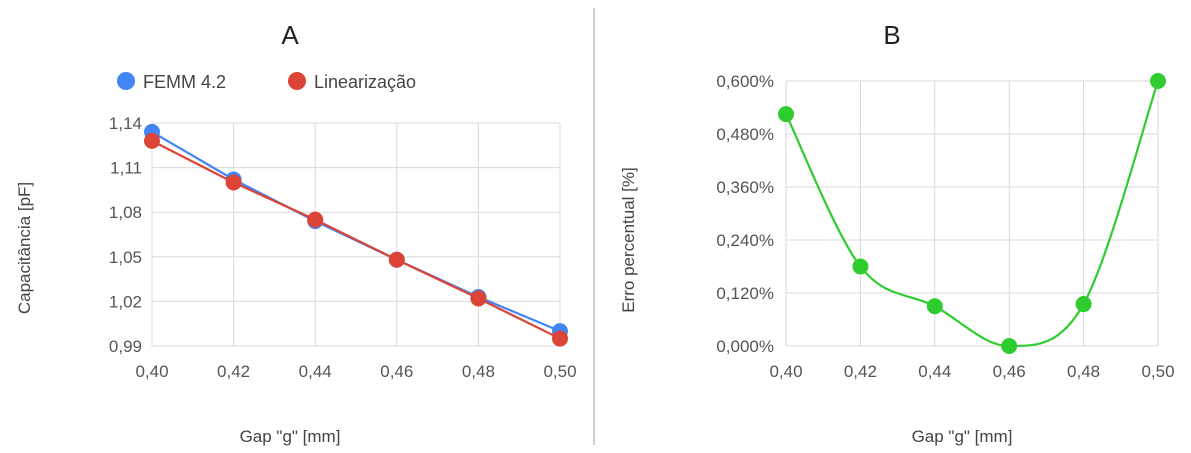 Image resolution: width=1191 pixels, height=453 pixels. I want to click on y-tick-label: 1,11, so click(126, 168).